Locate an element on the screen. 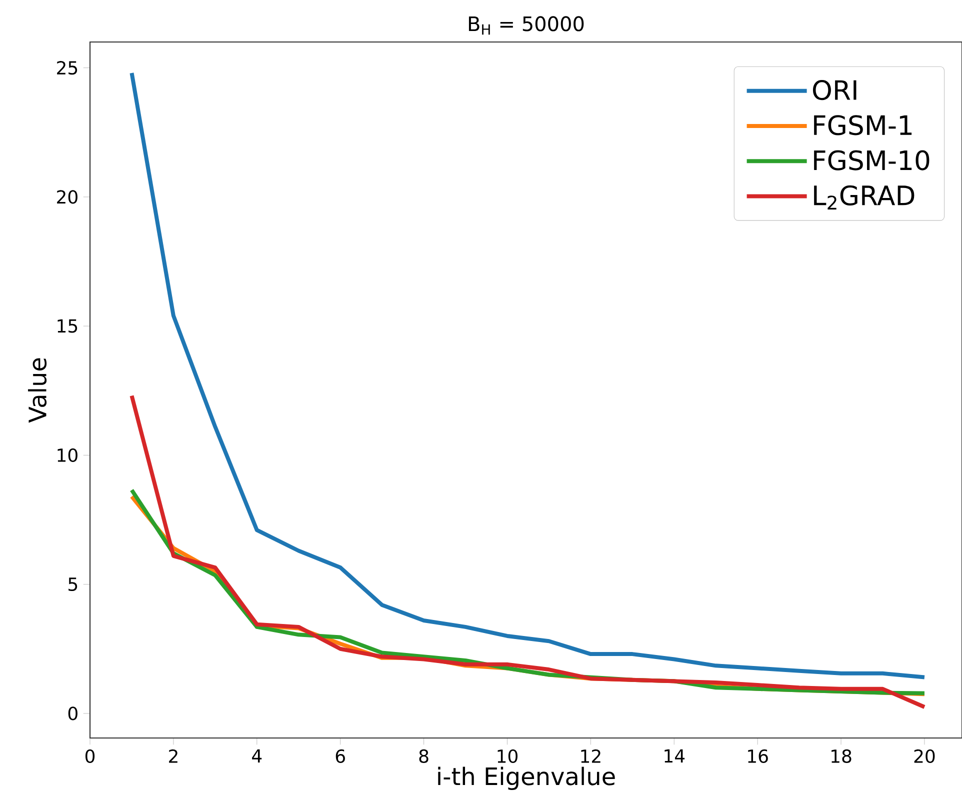 This screenshot has height=812, width=962. y-tick-label: 15 is located at coordinates (68, 326).